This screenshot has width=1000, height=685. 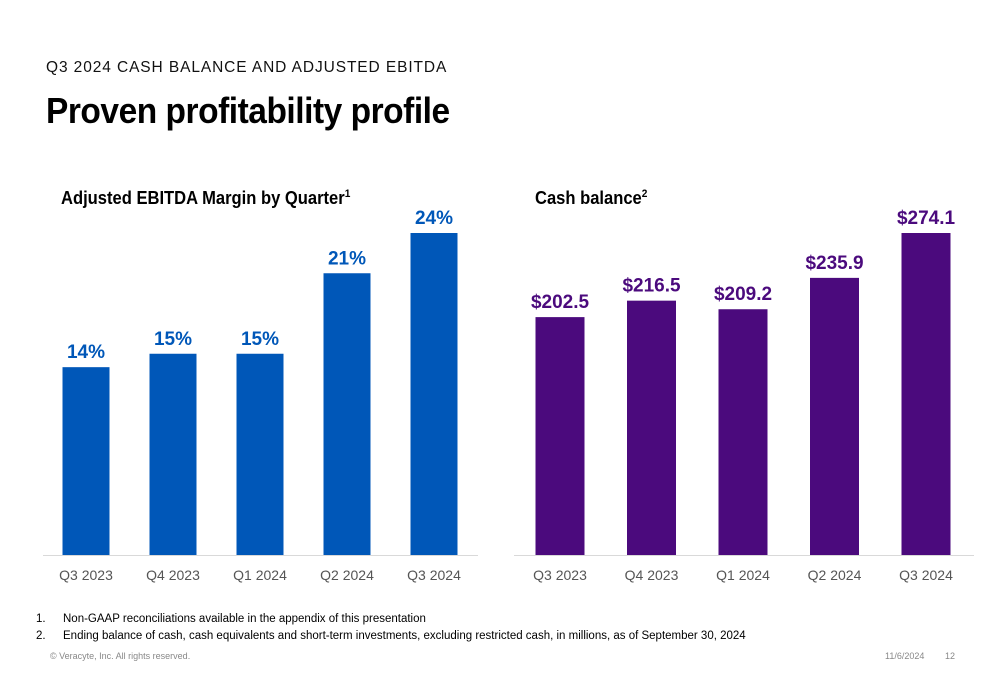 What do you see at coordinates (950, 656) in the screenshot?
I see `page-number: 12` at bounding box center [950, 656].